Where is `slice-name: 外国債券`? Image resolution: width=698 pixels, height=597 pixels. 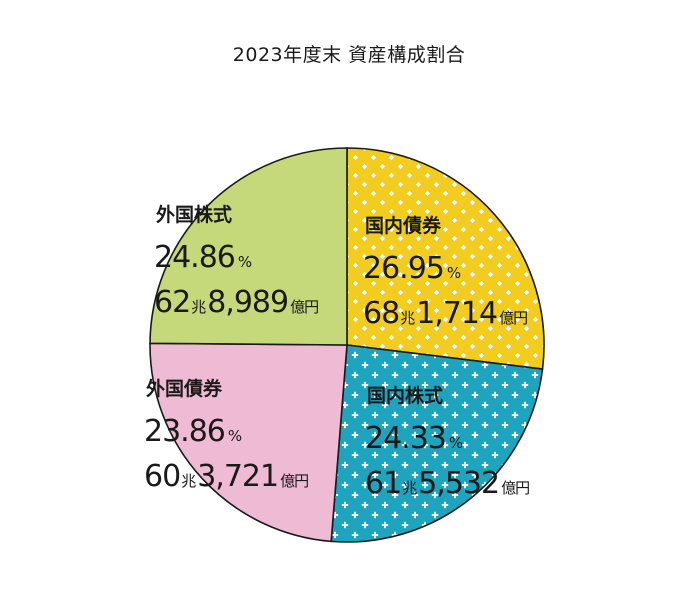 slice-name: 外国債券 is located at coordinates (184, 388).